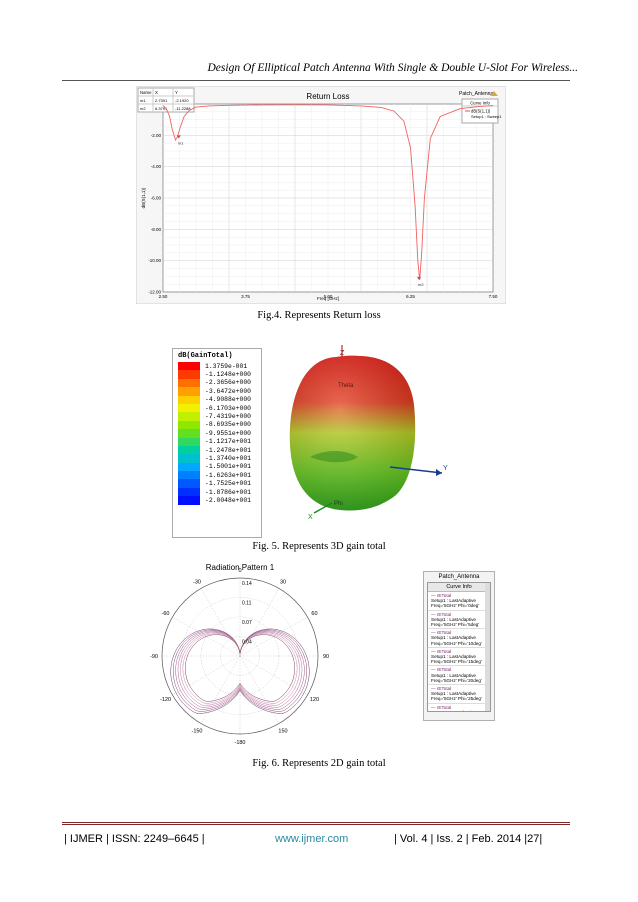 The image size is (638, 902). I want to click on curve-info-line: Freq='5GHz' Phi='0deg', so click(455, 606).